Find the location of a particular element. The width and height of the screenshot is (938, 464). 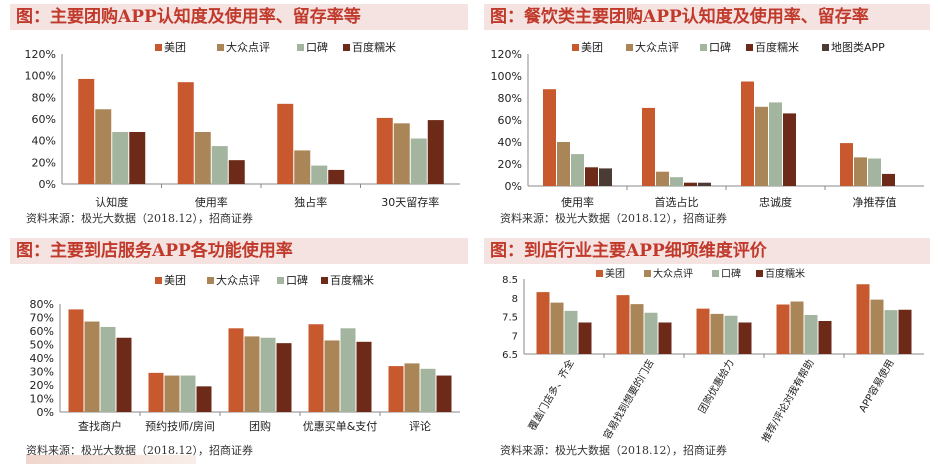

y-tick-label: 10% is located at coordinates (42, 399).